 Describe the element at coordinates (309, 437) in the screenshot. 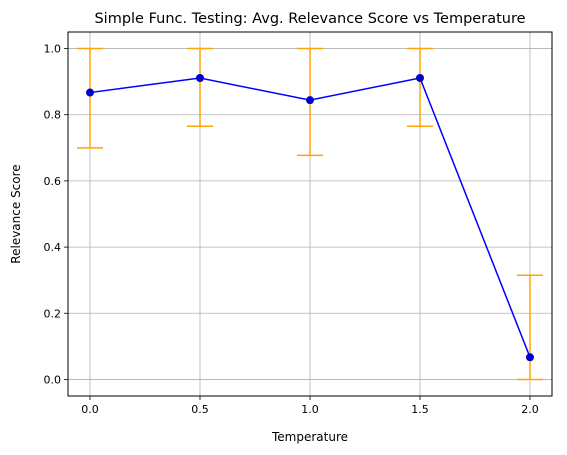

I see `x-axis-label: Temperature` at that location.